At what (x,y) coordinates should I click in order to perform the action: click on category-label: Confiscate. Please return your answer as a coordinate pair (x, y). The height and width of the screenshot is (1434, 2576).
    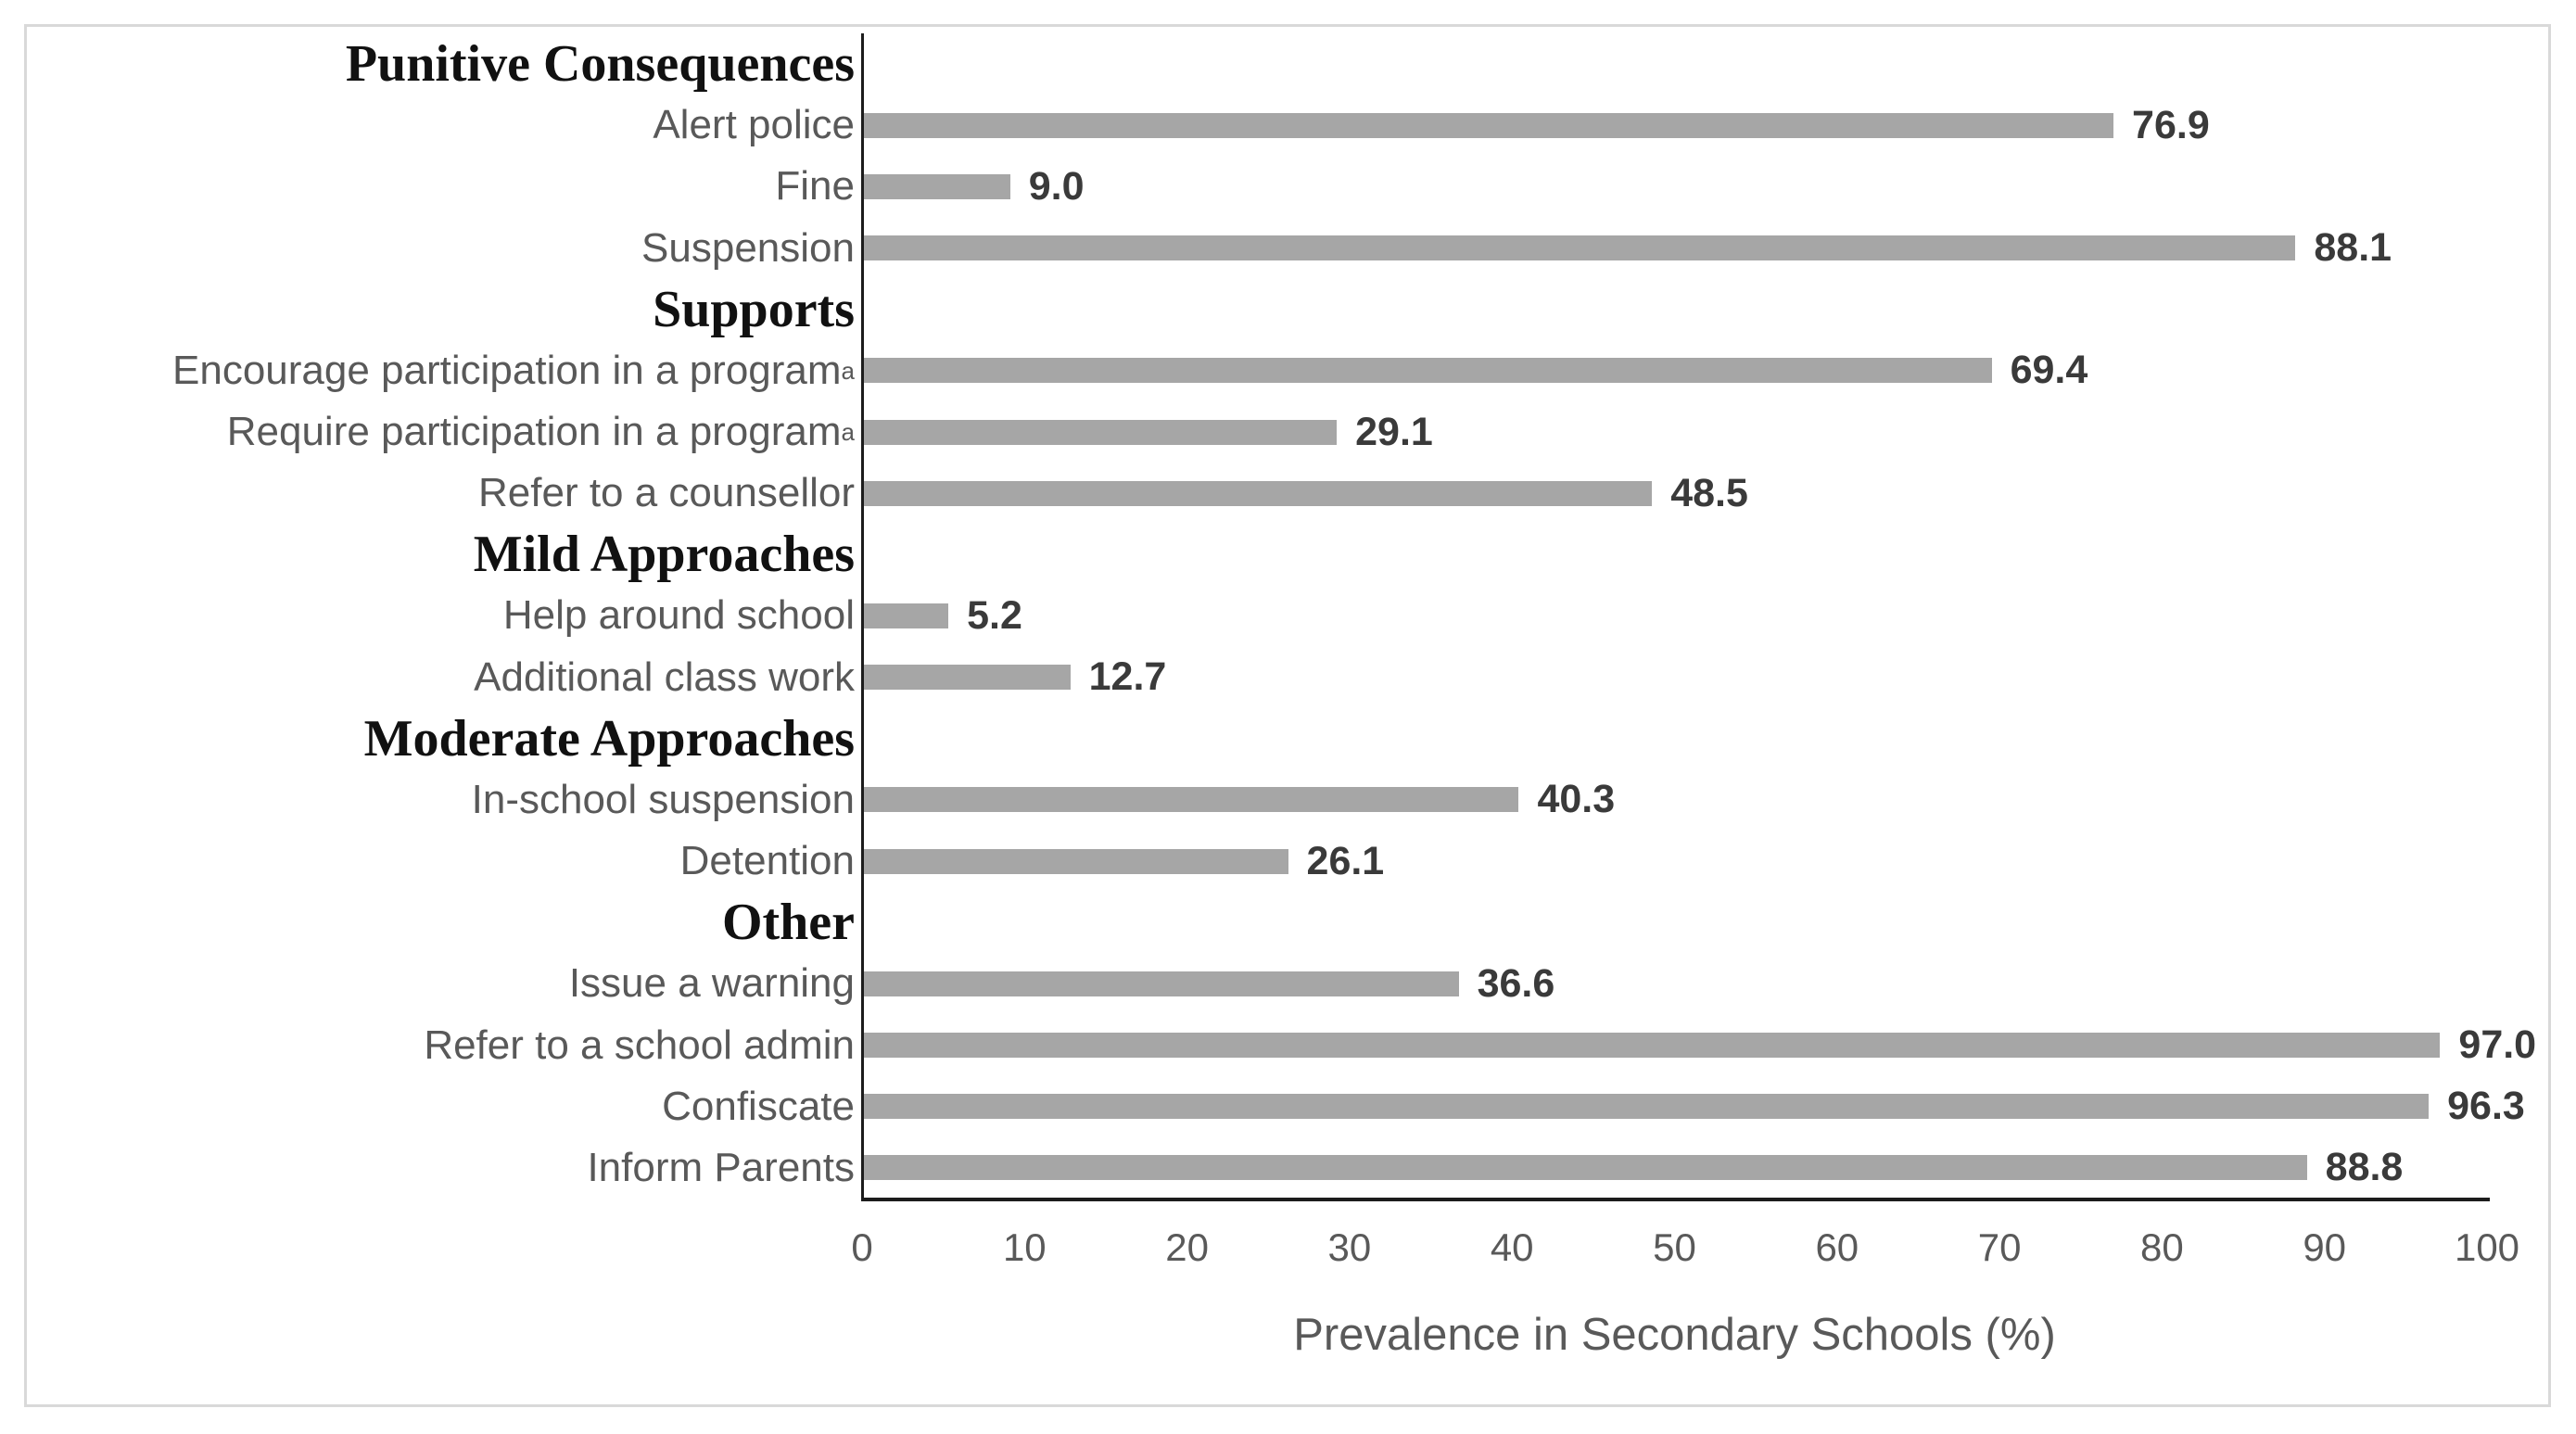
    Looking at the image, I should click on (758, 1106).